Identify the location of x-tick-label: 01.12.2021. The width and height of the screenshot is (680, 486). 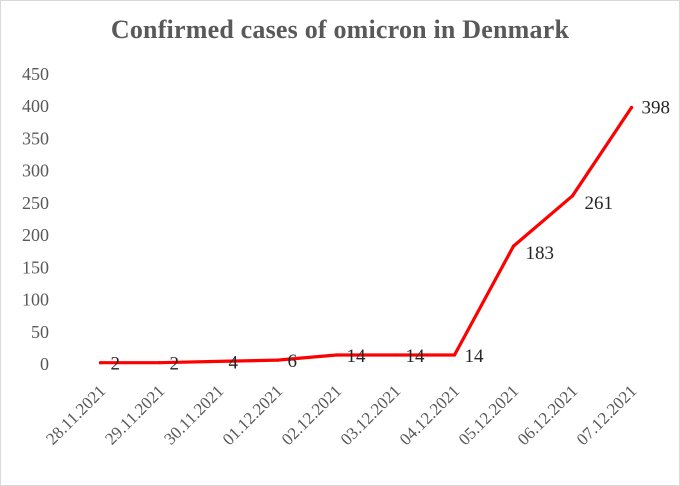
(253, 415).